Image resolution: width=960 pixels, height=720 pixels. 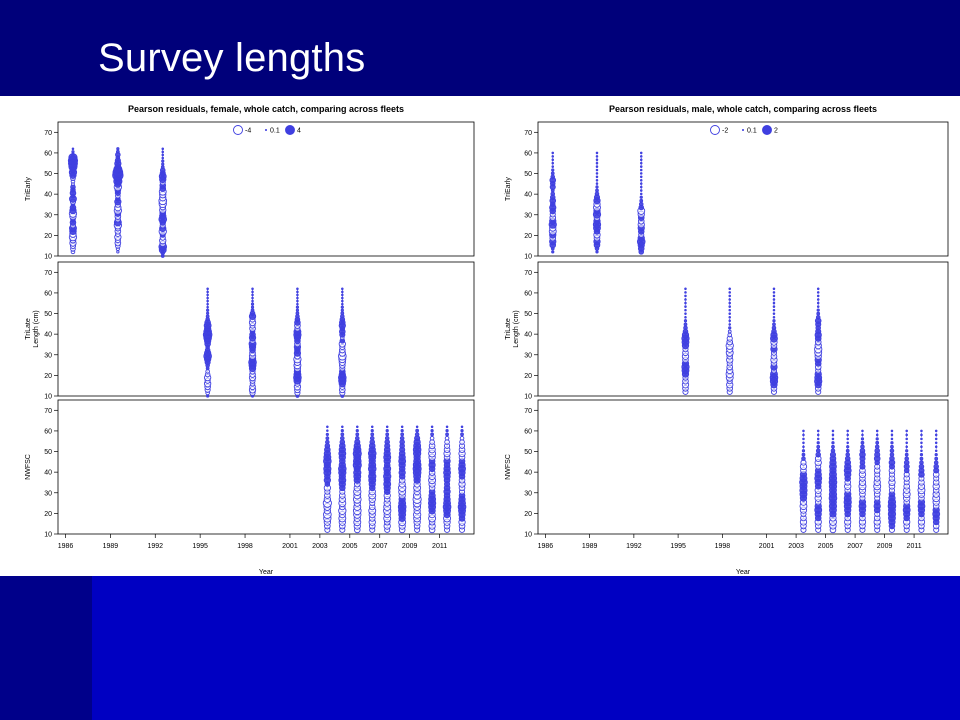 What do you see at coordinates (752, 131) in the screenshot?
I see `legend-label: 0.1` at bounding box center [752, 131].